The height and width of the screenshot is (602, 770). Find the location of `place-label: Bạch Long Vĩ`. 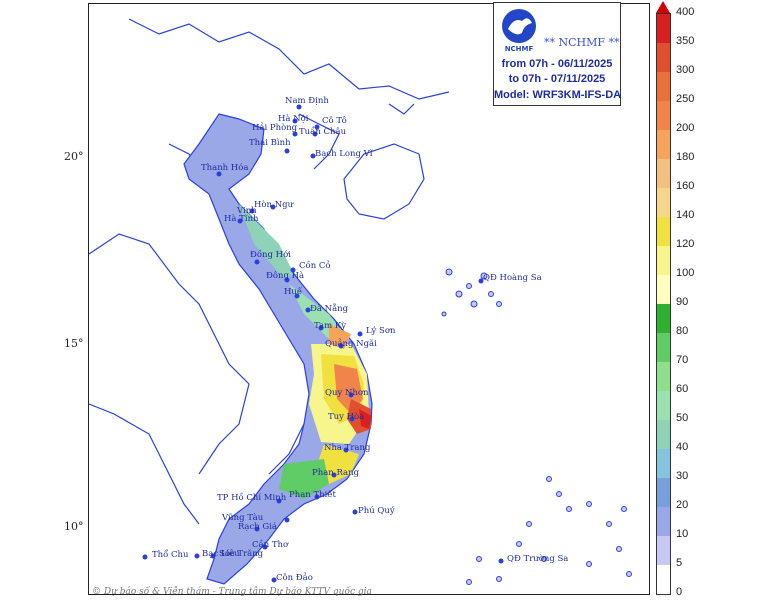

place-label: Bạch Long Vĩ is located at coordinates (344, 154).